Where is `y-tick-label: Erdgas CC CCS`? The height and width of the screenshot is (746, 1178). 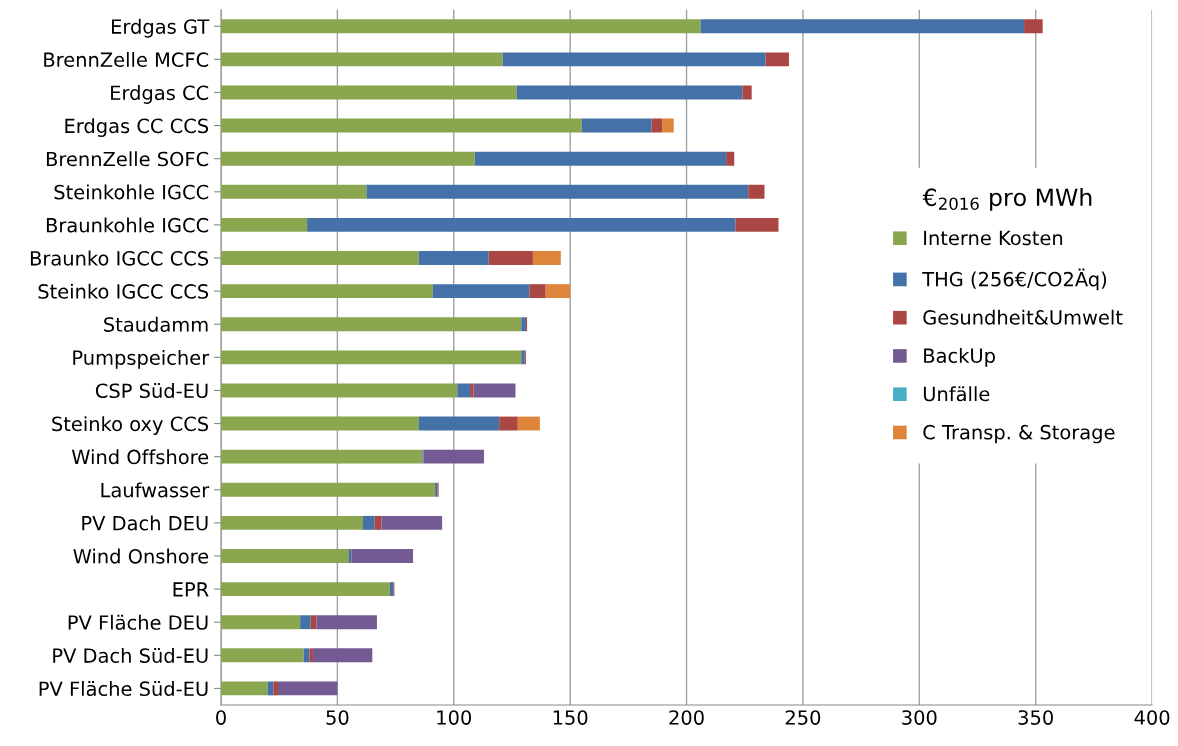
y-tick-label: Erdgas CC CCS is located at coordinates (137, 128).